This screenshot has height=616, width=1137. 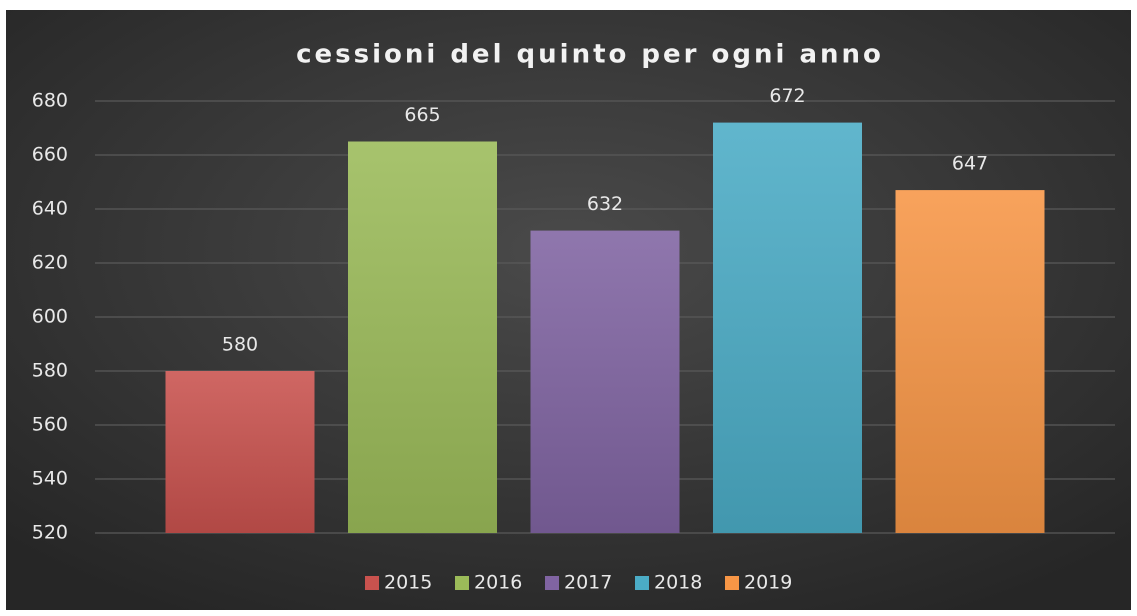 I want to click on y-tick-label: 600, so click(x=50, y=317).